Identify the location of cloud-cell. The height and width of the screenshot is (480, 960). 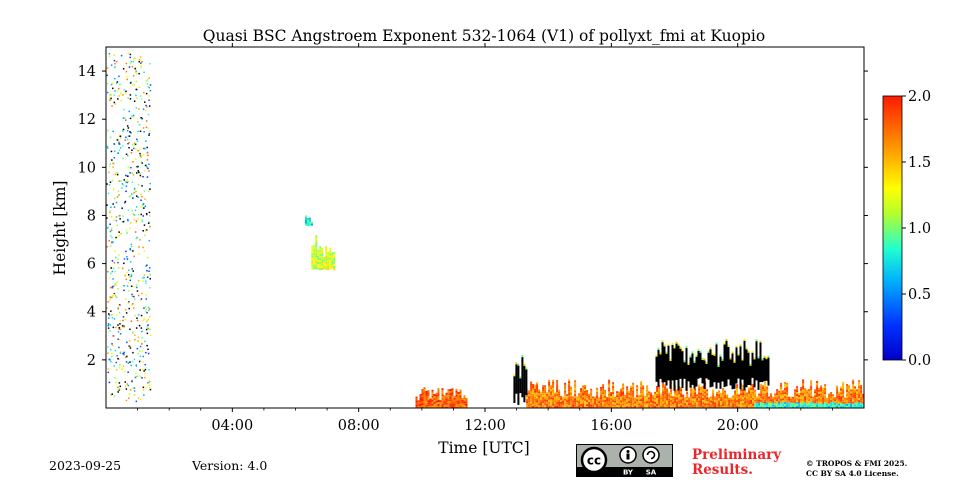
(754, 373).